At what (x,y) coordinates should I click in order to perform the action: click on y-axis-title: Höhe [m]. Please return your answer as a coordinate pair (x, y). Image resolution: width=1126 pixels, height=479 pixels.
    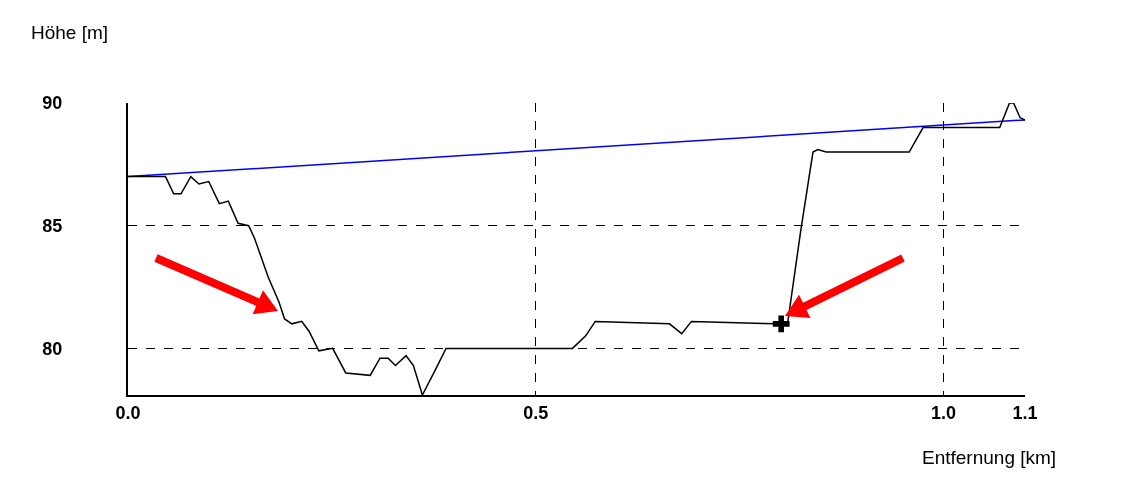
    Looking at the image, I should click on (70, 32).